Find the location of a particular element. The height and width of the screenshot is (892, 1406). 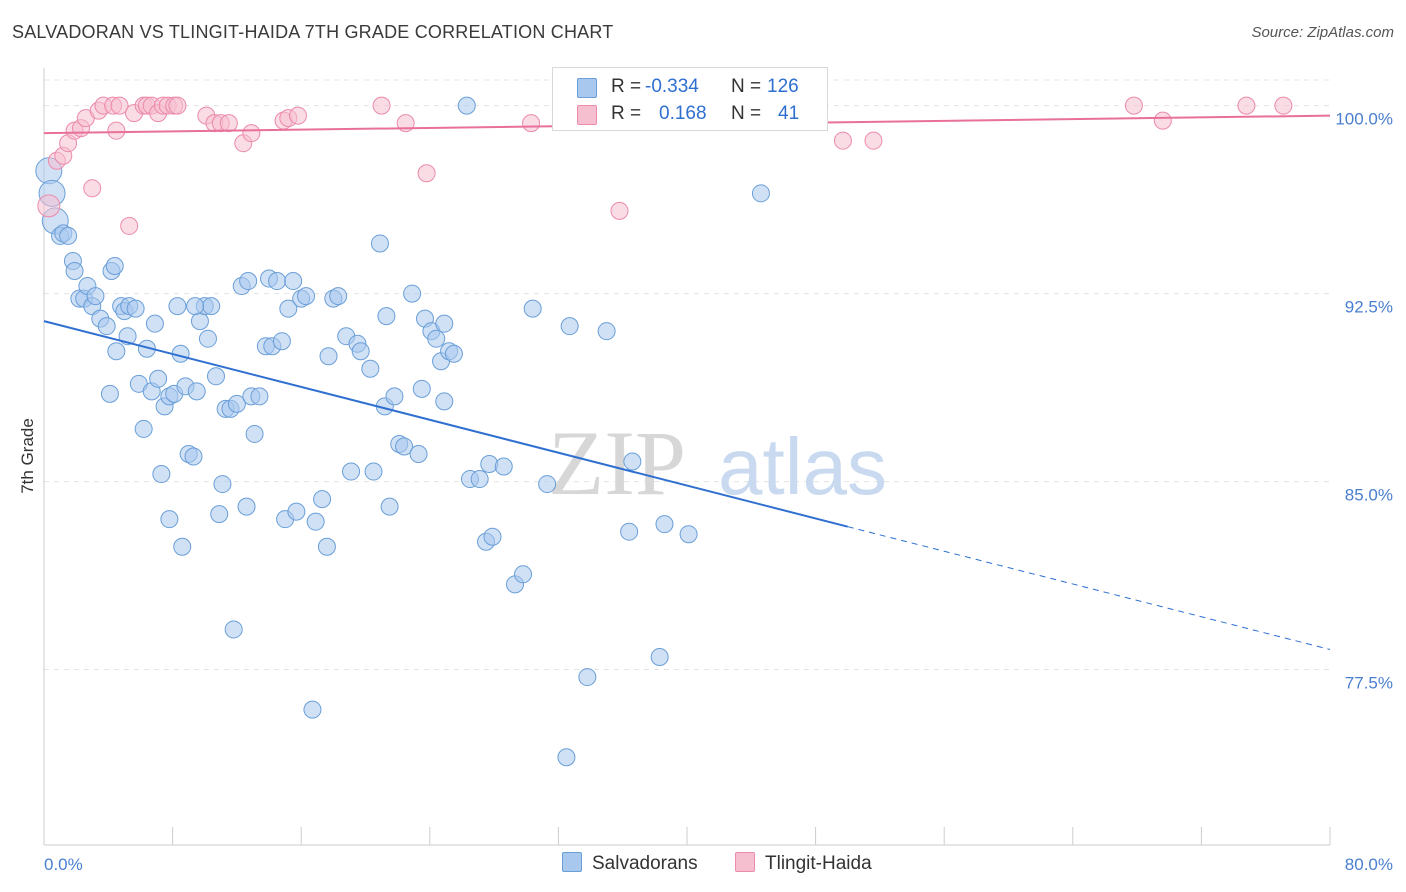

source-credit: Source: ZipAtlas.com is located at coordinates (1322, 32).